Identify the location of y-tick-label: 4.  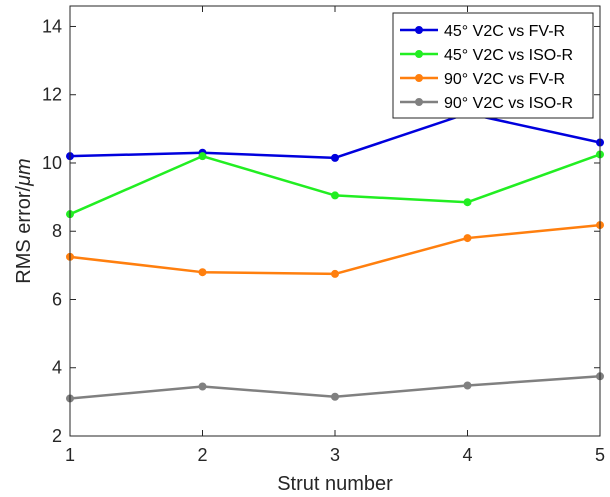
(57, 368).